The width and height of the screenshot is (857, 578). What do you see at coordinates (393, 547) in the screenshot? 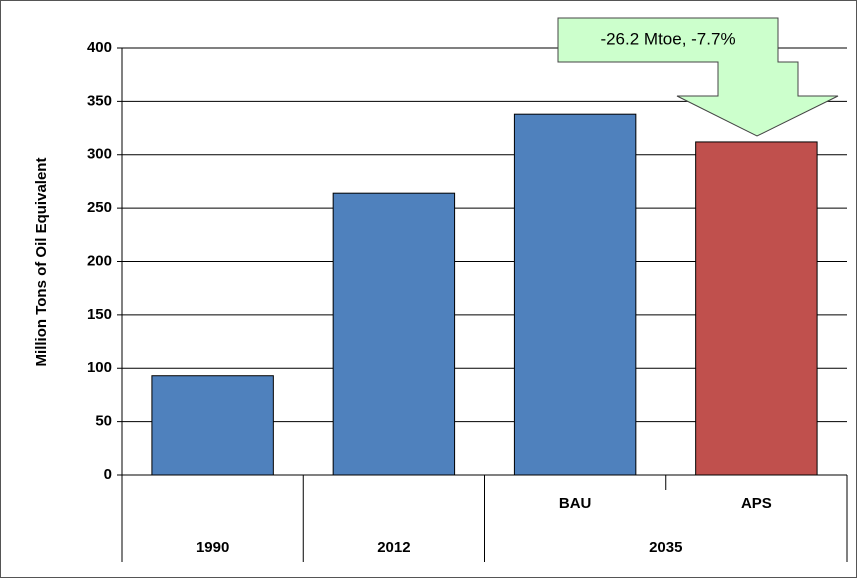
I see `x-category-label: 2012` at bounding box center [393, 547].